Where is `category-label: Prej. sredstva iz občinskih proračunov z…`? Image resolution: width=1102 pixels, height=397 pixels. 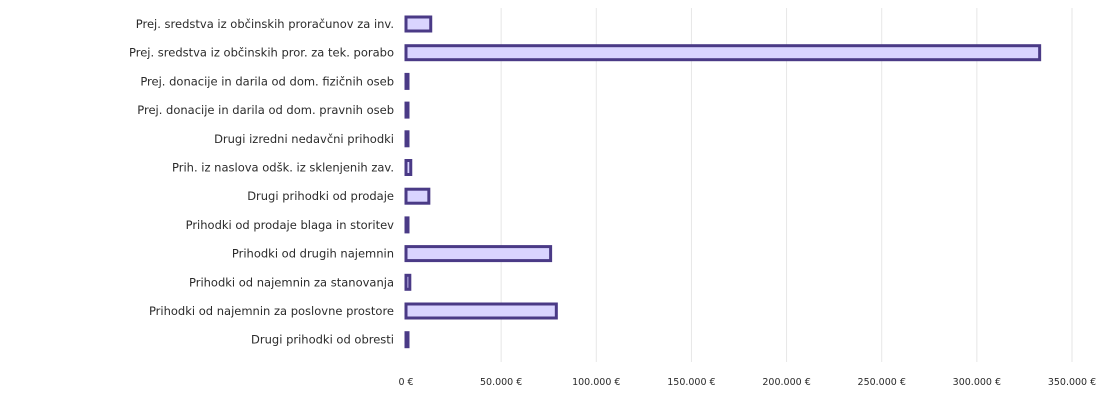
category-label: Prej. sredstva iz občinskih proračunov z… is located at coordinates (265, 24).